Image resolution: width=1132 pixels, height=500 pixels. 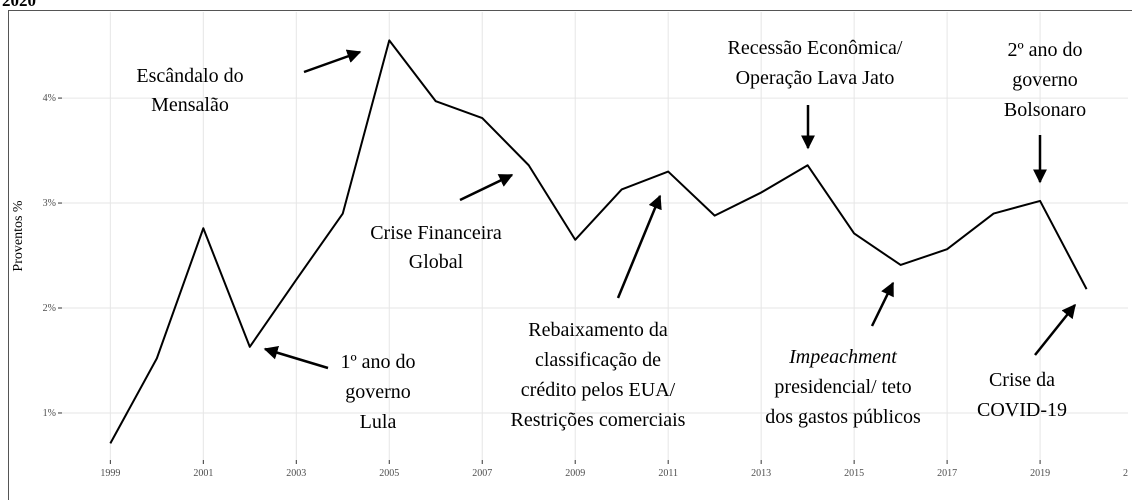 What do you see at coordinates (49, 98) in the screenshot?
I see `y-tick-label: 4%` at bounding box center [49, 98].